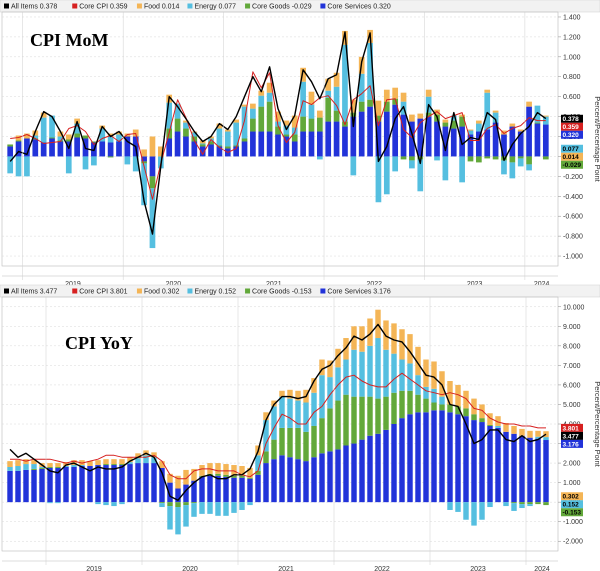 This screenshot has width=600, height=571. What do you see at coordinates (542, 568) in the screenshot?
I see `x-year-label: 2024` at bounding box center [542, 568].